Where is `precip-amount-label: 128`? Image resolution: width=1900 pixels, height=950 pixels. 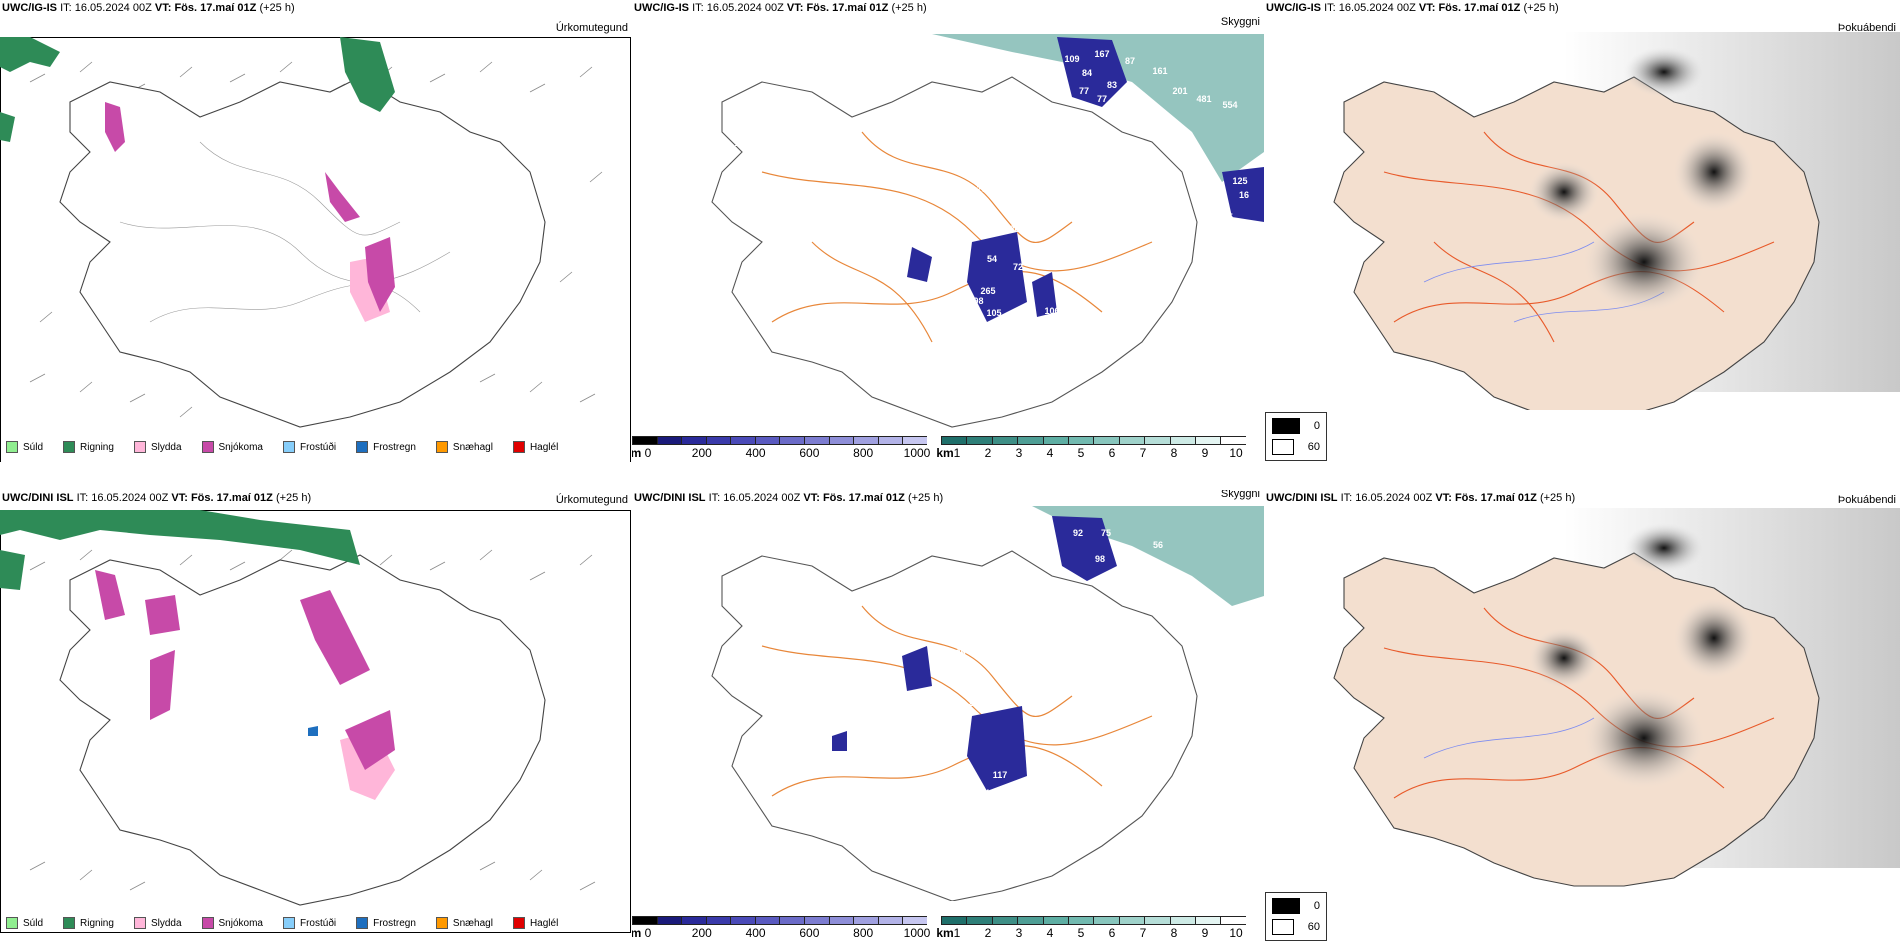 precip-amount-label: 128 is located at coordinates (1051, 815).